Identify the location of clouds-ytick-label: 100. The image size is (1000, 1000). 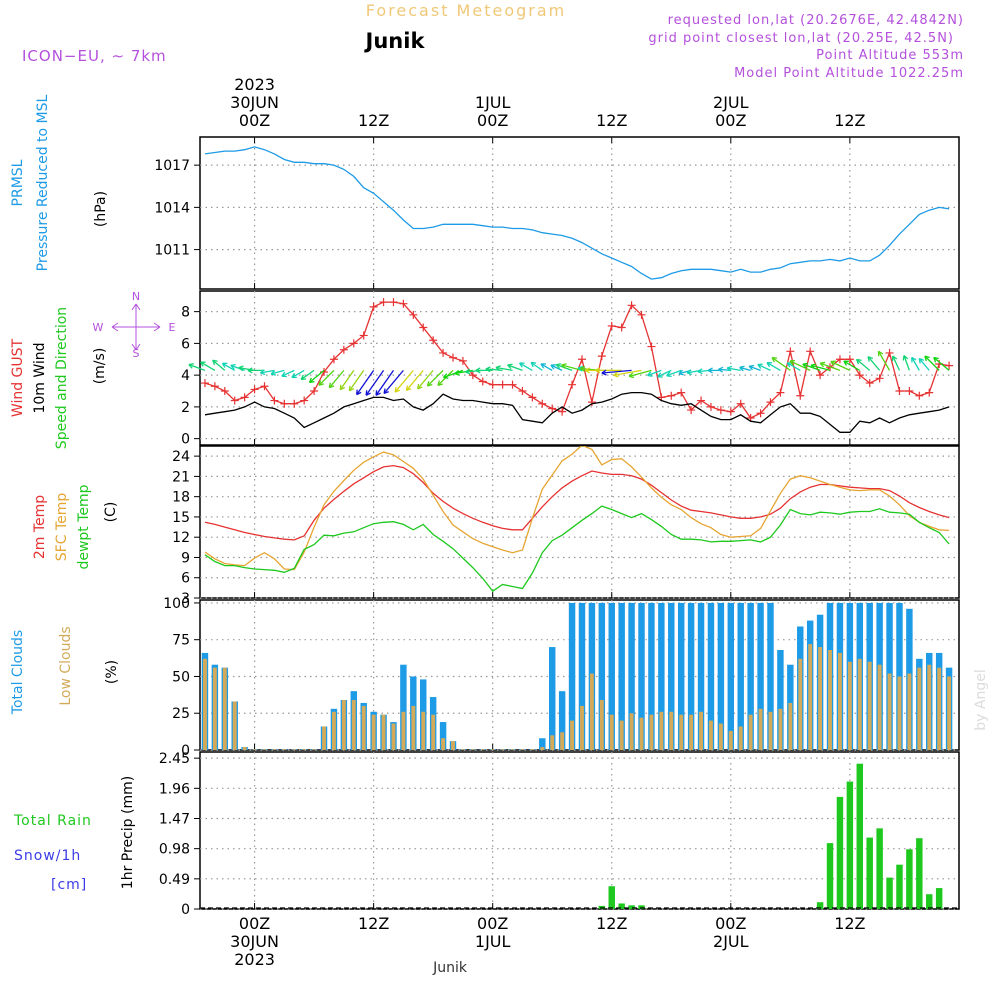
(176, 604).